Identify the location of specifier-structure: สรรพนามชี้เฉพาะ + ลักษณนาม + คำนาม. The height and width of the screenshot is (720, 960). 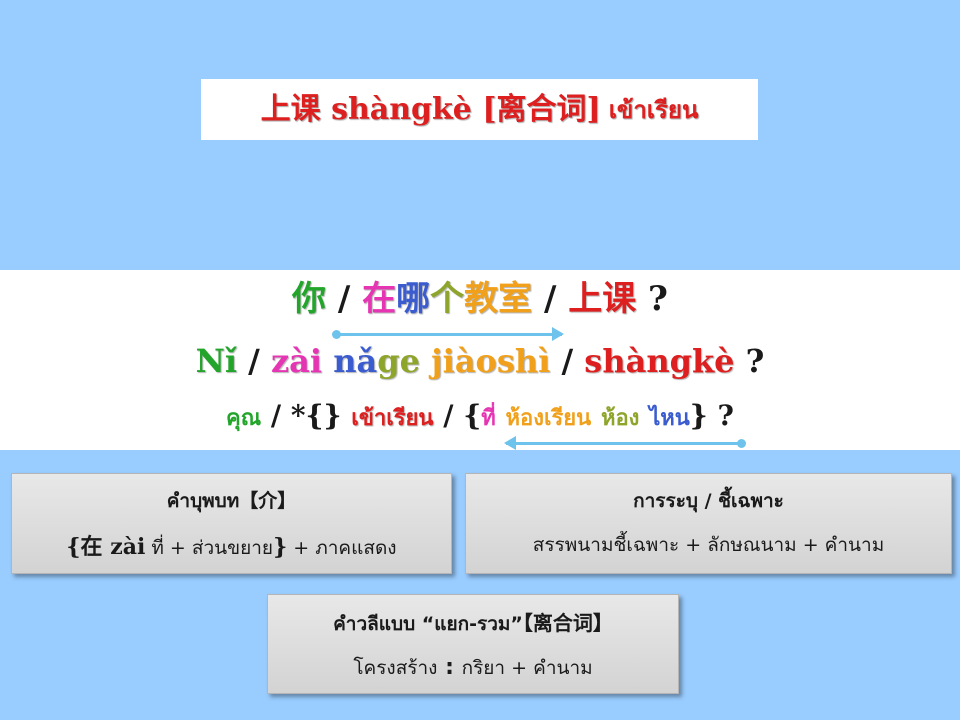
(708, 545).